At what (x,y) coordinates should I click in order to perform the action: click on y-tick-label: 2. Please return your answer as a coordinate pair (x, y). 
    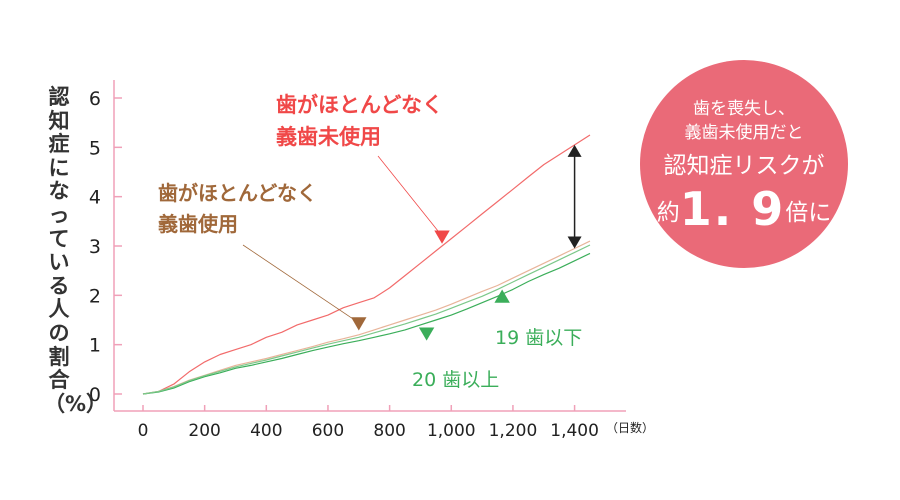
    Looking at the image, I should click on (95, 296).